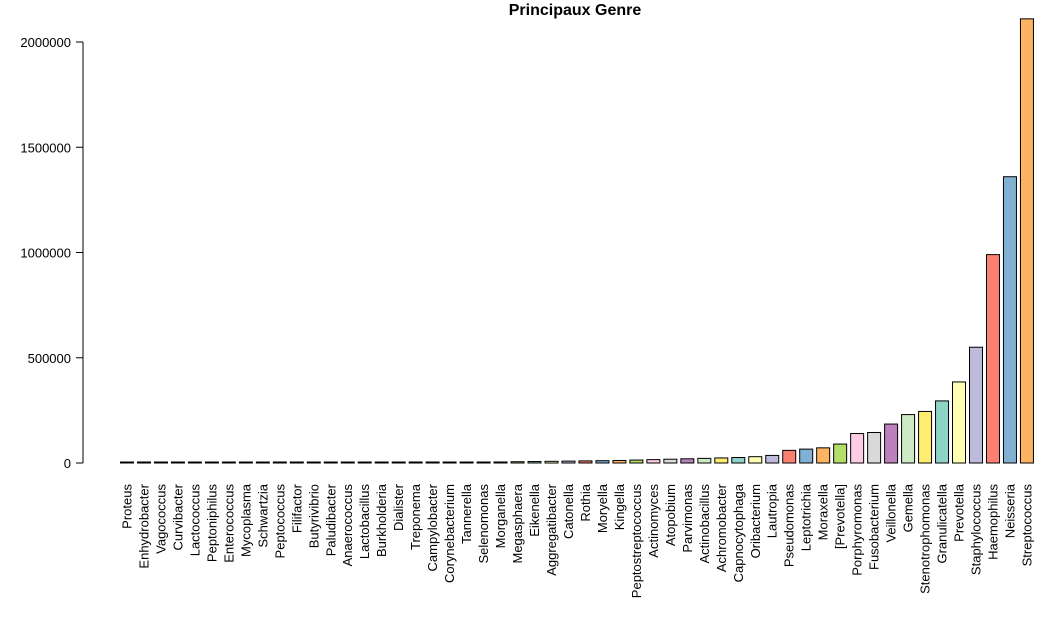 This screenshot has width=1056, height=634. I want to click on category-label: Kingella, so click(619, 506).